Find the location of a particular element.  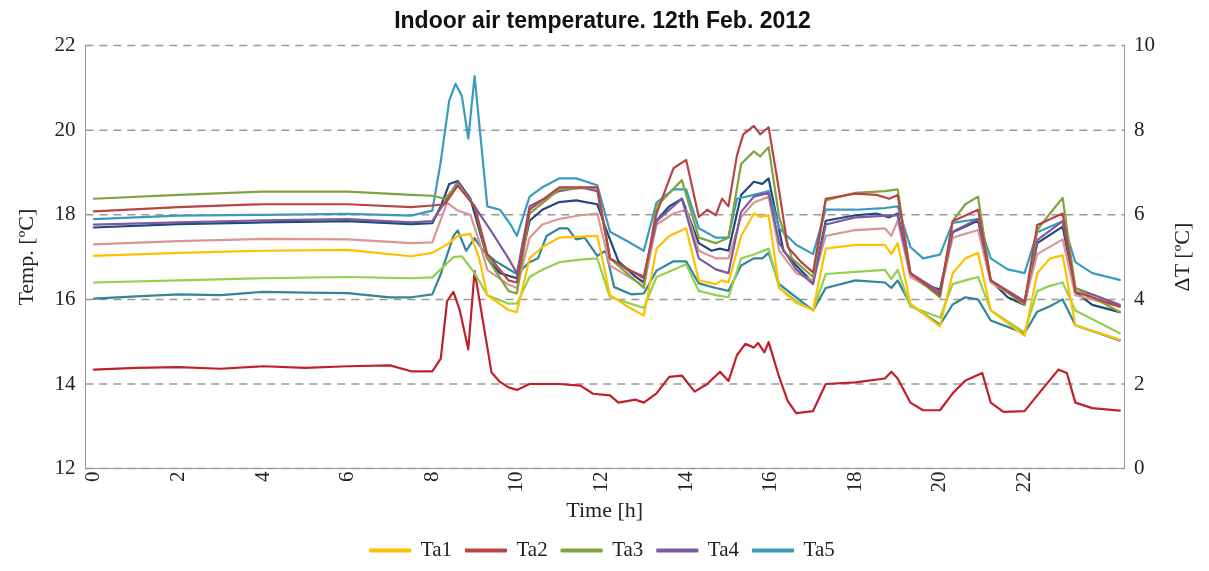

x-tick-label: 10 is located at coordinates (515, 482).